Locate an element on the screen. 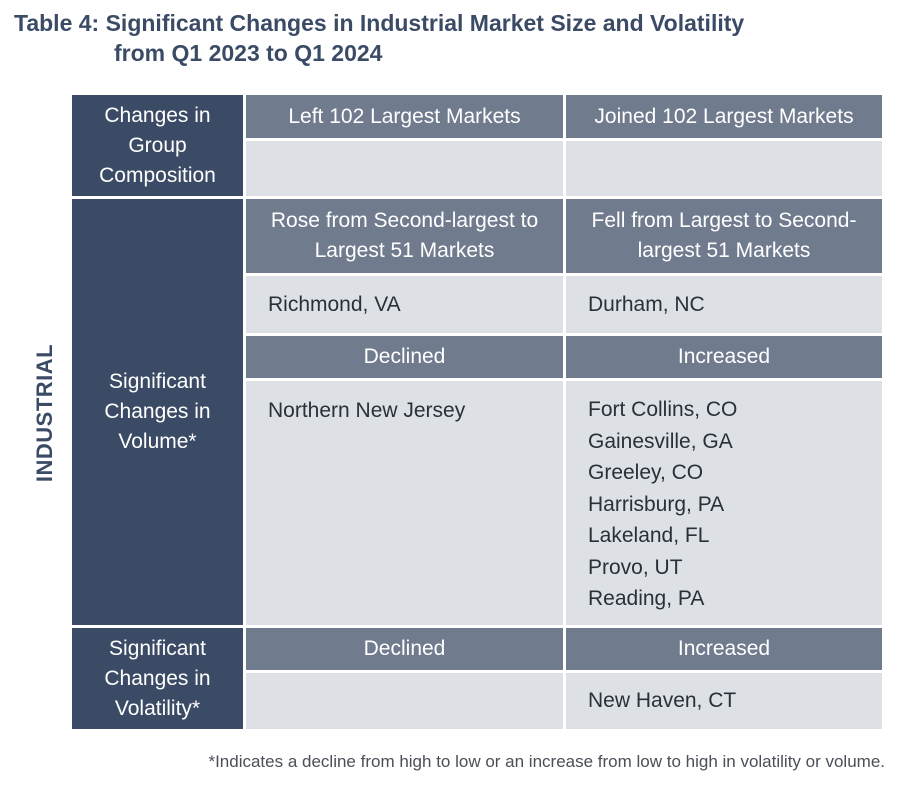  cell-volatility-increased: New Haven, CT is located at coordinates (724, 701).